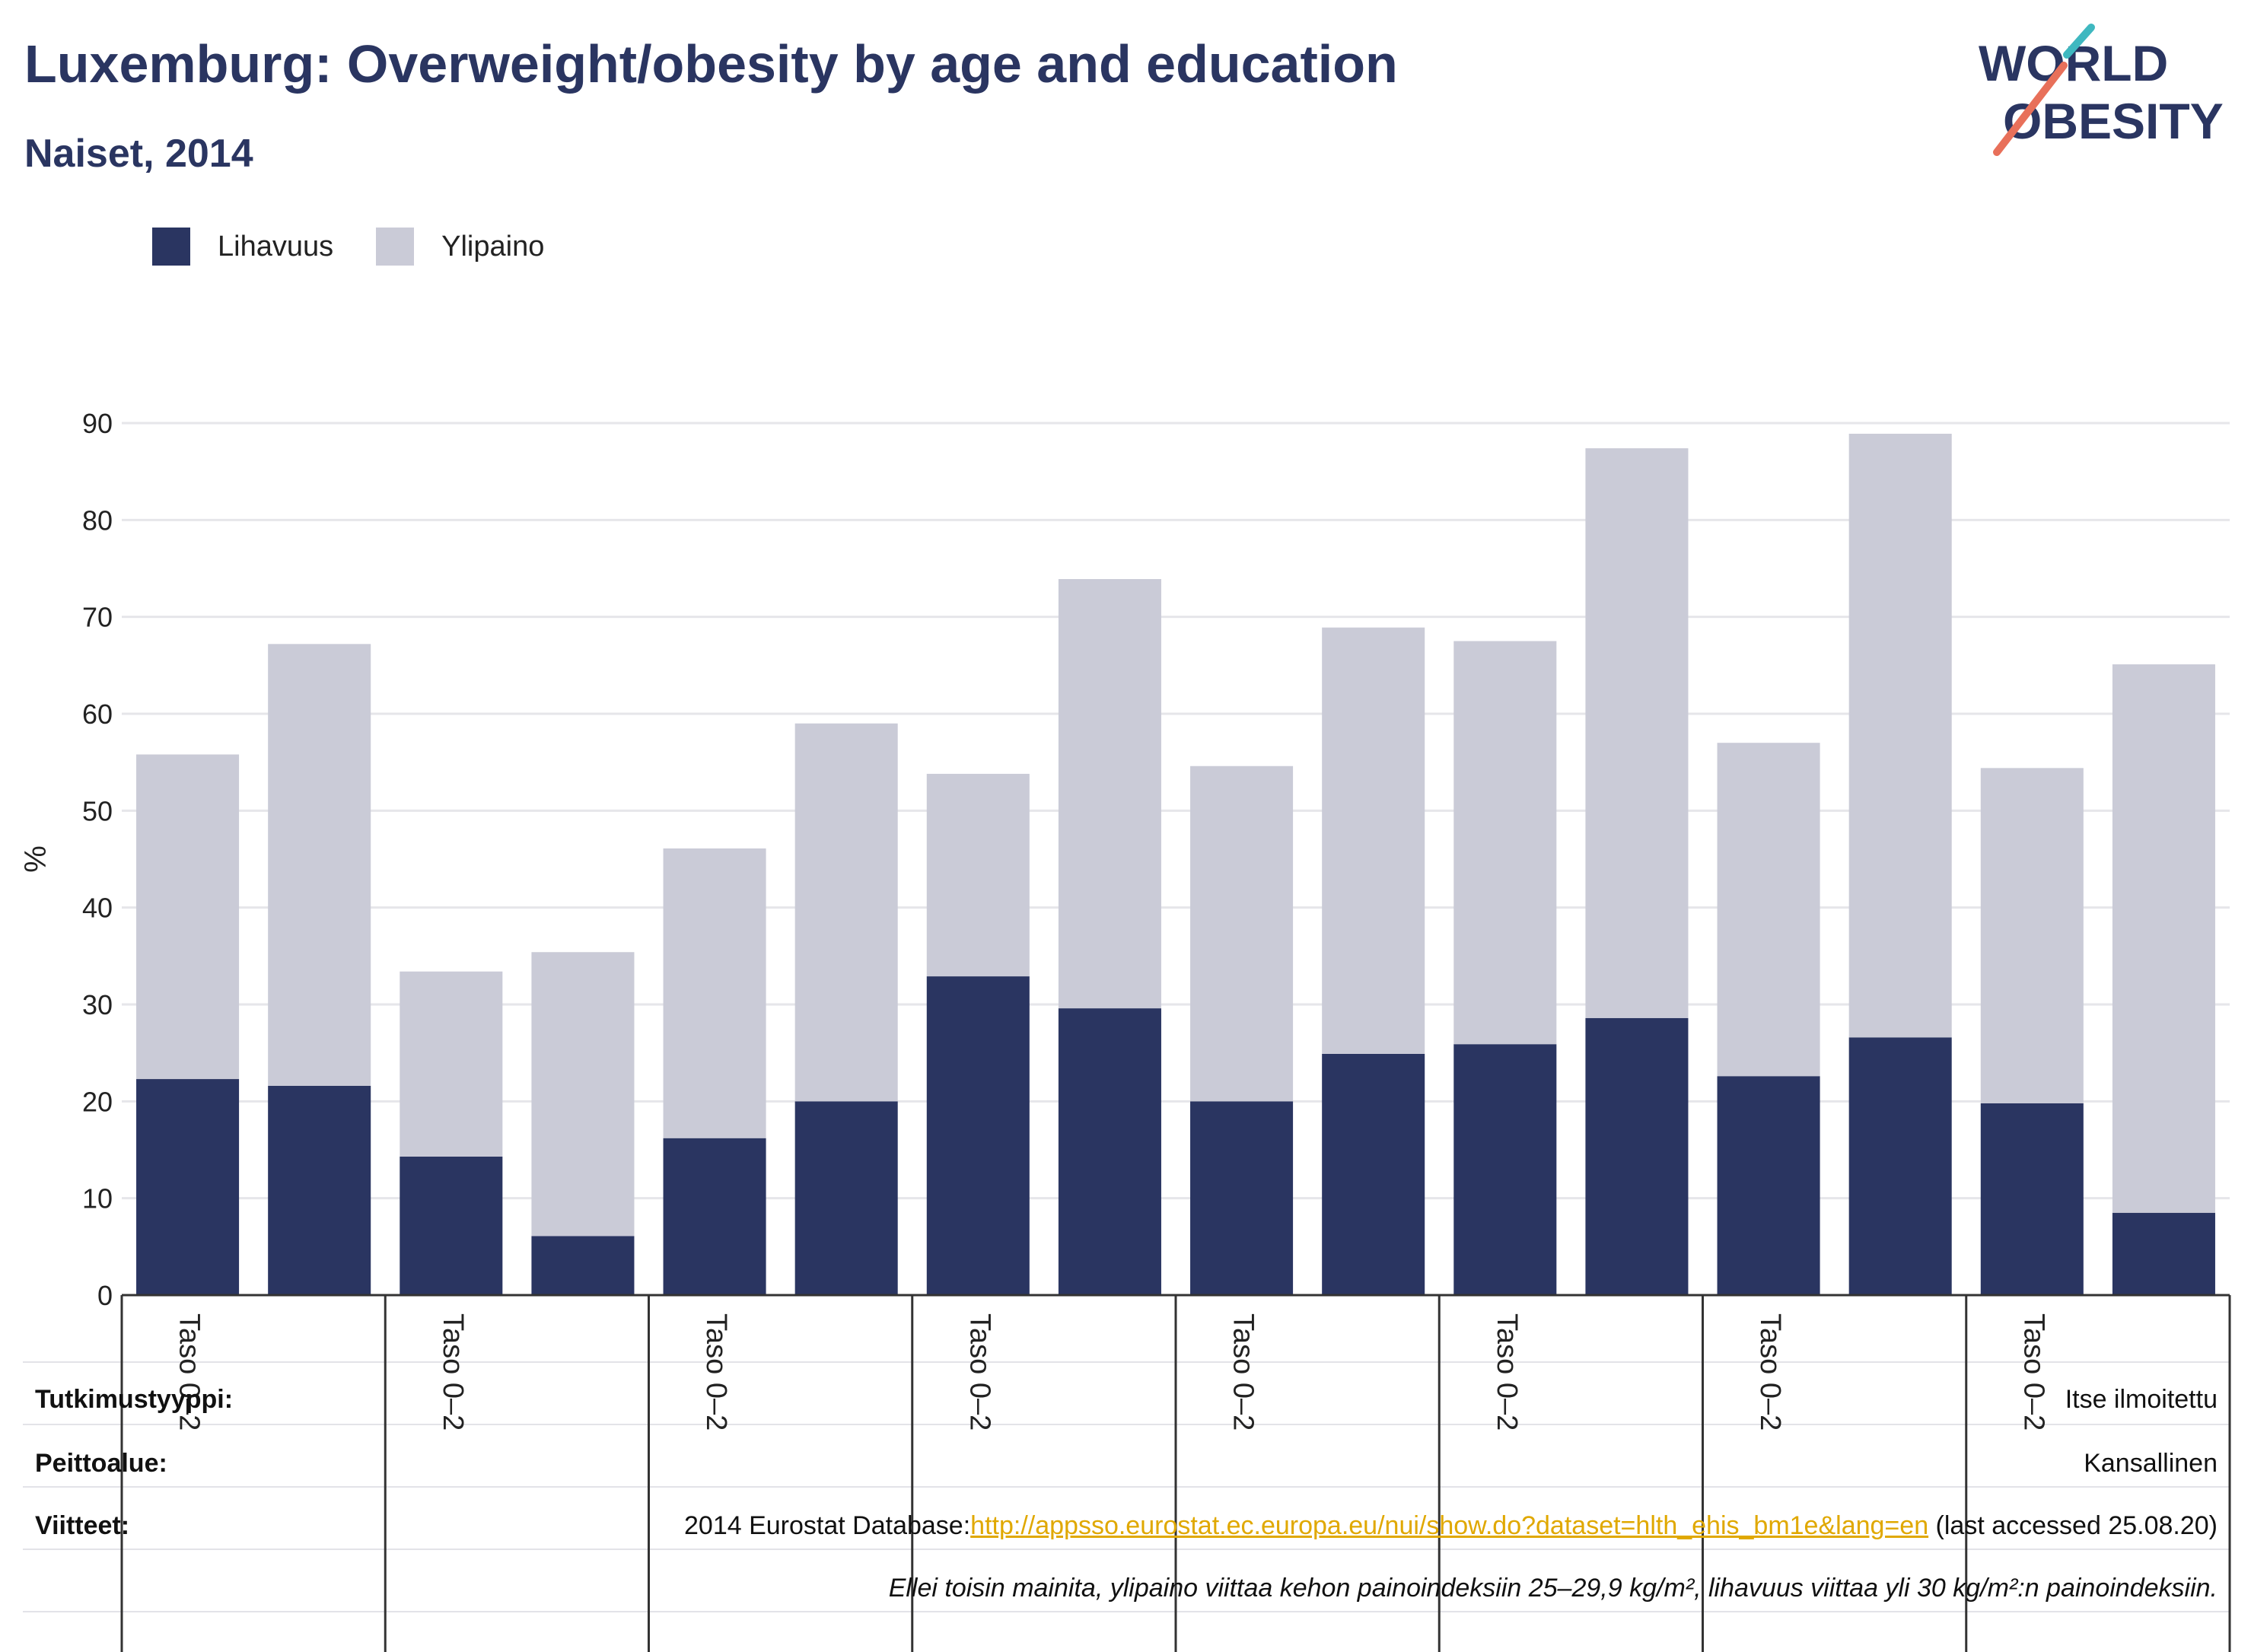 The width and height of the screenshot is (2251, 1652). I want to click on y-tick-label-80: 80, so click(97, 520).